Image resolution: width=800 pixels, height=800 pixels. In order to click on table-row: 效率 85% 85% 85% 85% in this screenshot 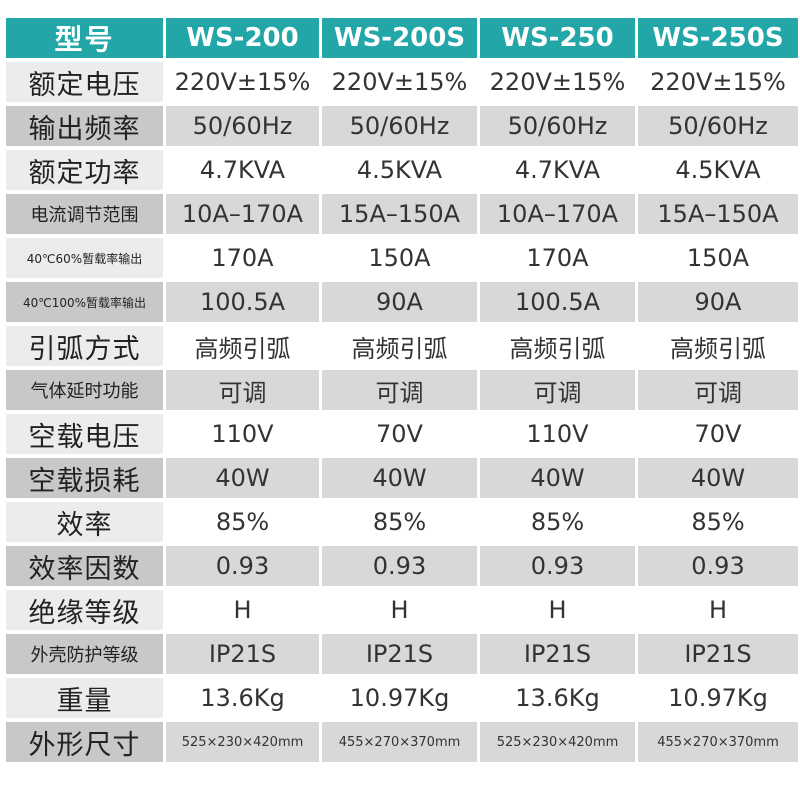, I will do `click(402, 522)`.